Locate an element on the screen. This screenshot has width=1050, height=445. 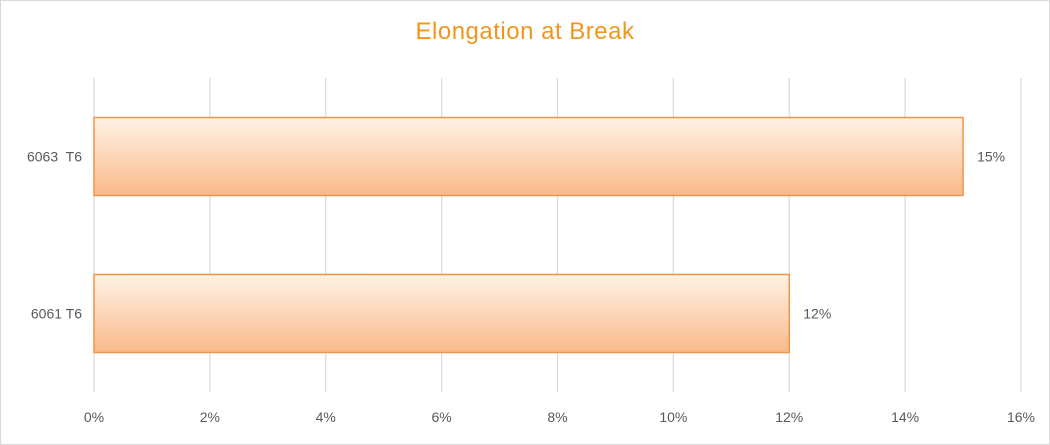
x-tick-label: 8% is located at coordinates (557, 417).